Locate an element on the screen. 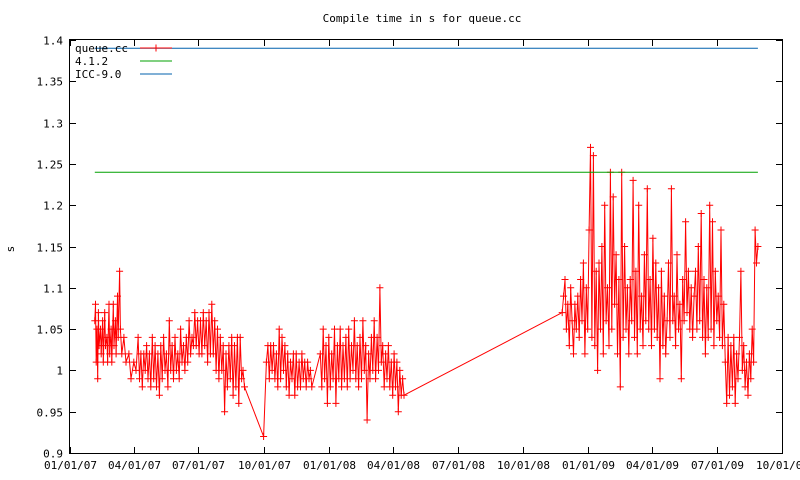  x-tick-label: 04/01/08 is located at coordinates (393, 465).